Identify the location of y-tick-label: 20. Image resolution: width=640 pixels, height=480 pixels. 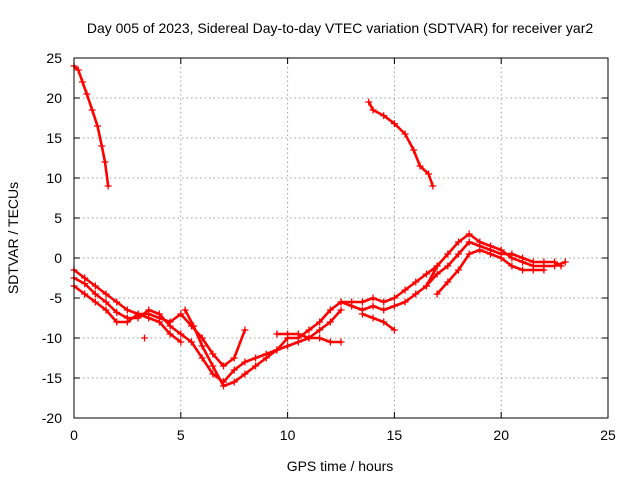
(54, 98).